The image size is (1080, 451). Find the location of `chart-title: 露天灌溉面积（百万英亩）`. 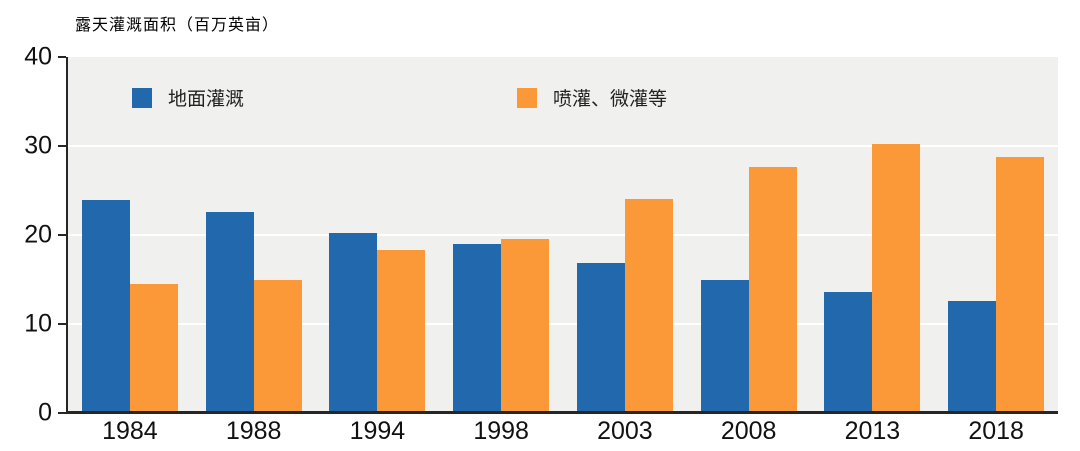

chart-title: 露天灌溉面积（百万英亩） is located at coordinates (177, 24).